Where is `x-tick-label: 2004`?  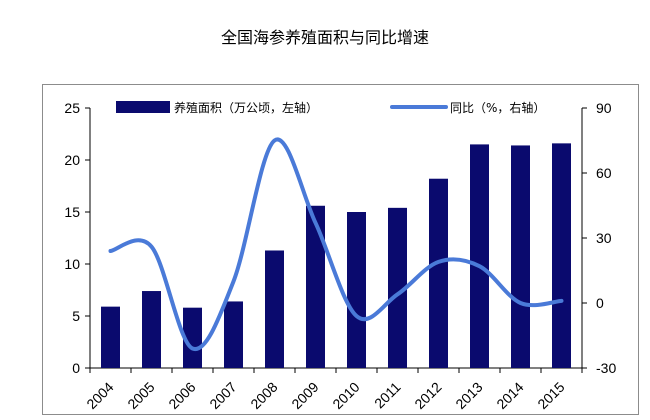 x-tick-label: 2004 is located at coordinates (99, 395).